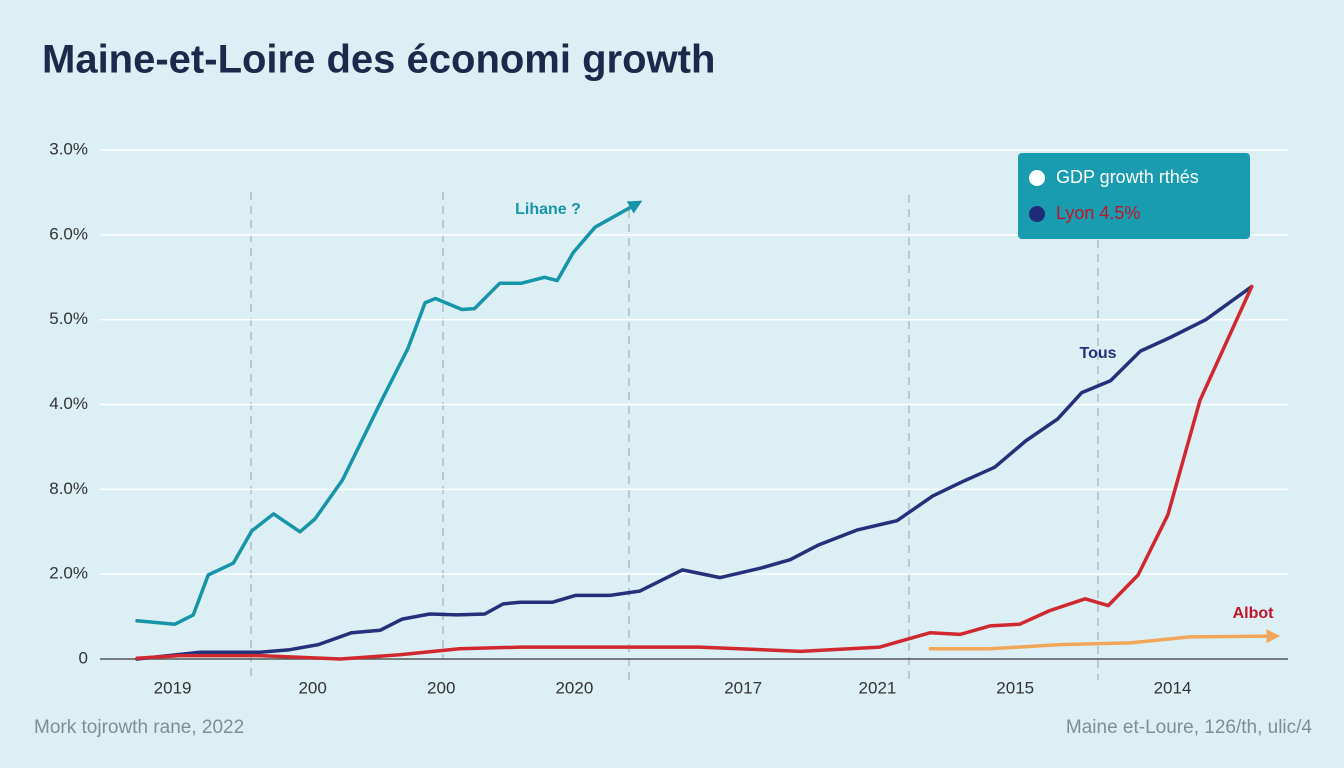 The image size is (1344, 768). I want to click on y-tick-label: 5.0%, so click(68, 318).